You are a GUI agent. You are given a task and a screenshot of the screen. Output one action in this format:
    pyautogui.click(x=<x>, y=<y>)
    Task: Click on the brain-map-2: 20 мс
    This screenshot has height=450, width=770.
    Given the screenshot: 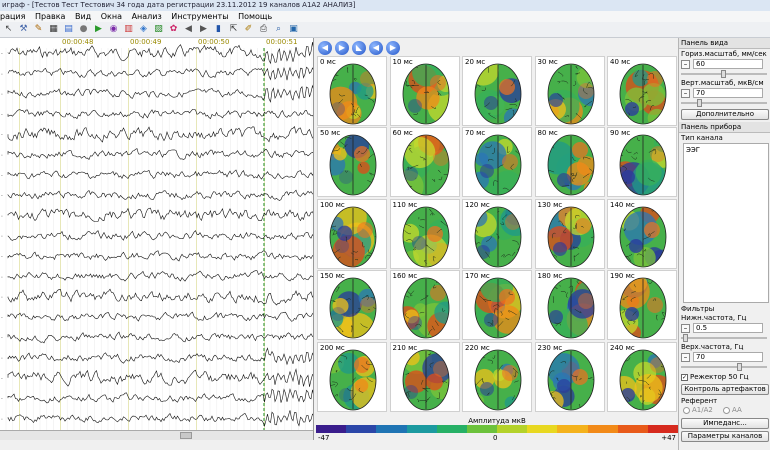 What is the action you would take?
    pyautogui.click(x=497, y=91)
    